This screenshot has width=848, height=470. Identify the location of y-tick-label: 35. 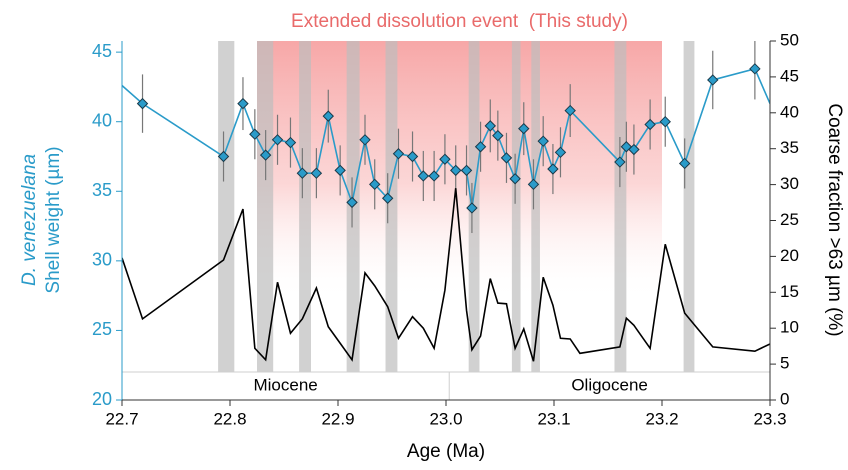
(102, 190).